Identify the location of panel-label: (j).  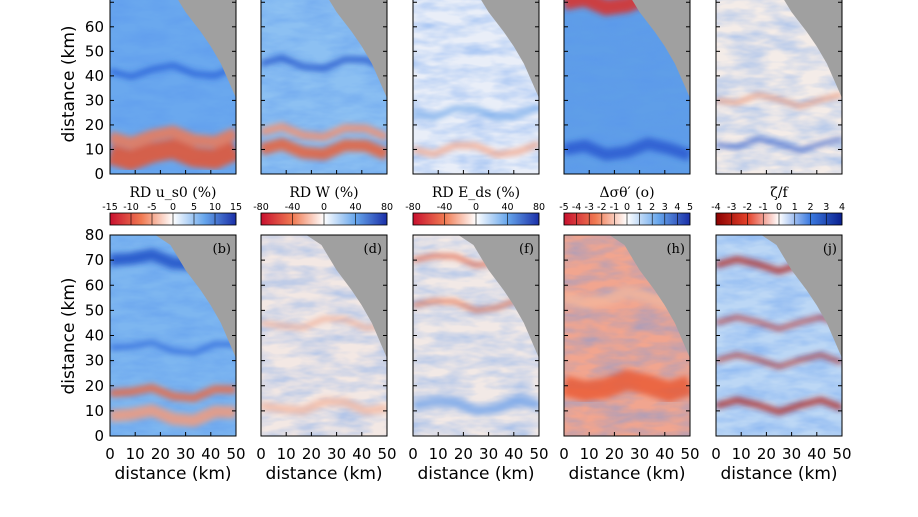
(830, 249).